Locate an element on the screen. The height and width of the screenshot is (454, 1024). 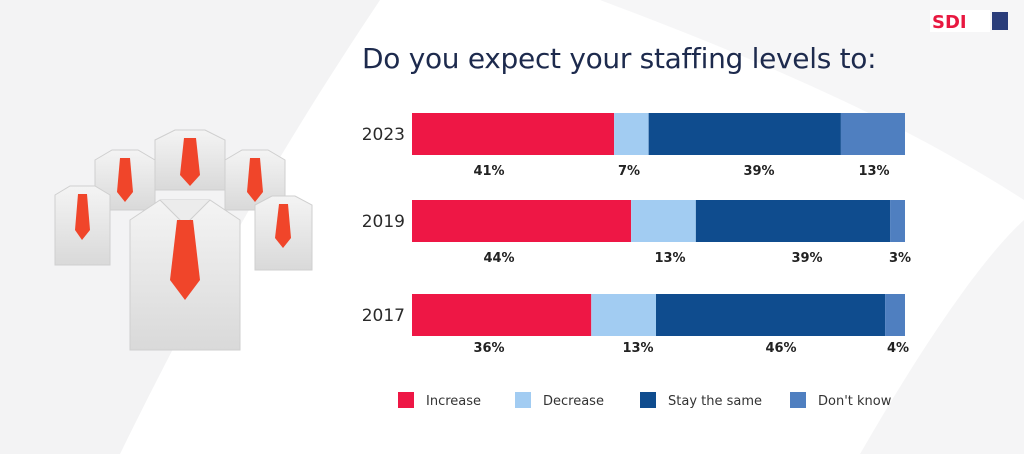
bar-segment-2023-decrease is located at coordinates (631, 134).